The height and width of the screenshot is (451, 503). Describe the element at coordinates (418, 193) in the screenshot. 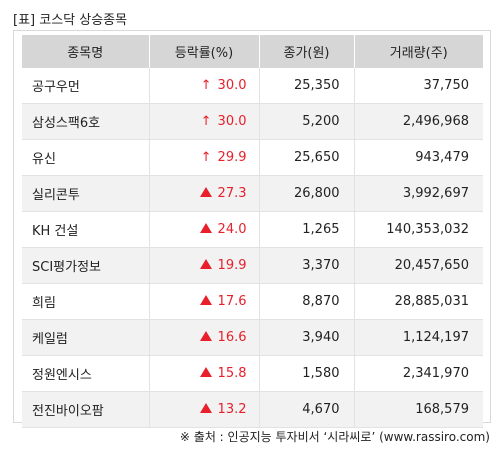

I see `volume: 3,992,697` at that location.